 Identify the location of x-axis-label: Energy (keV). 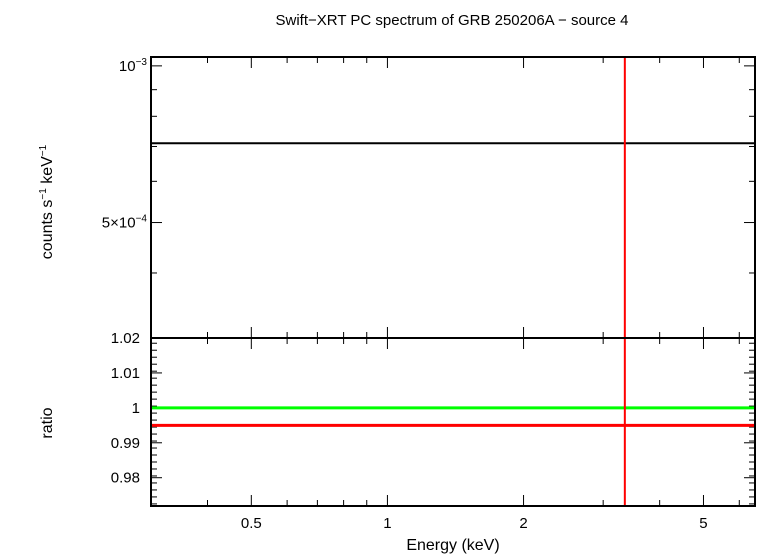
(452, 545).